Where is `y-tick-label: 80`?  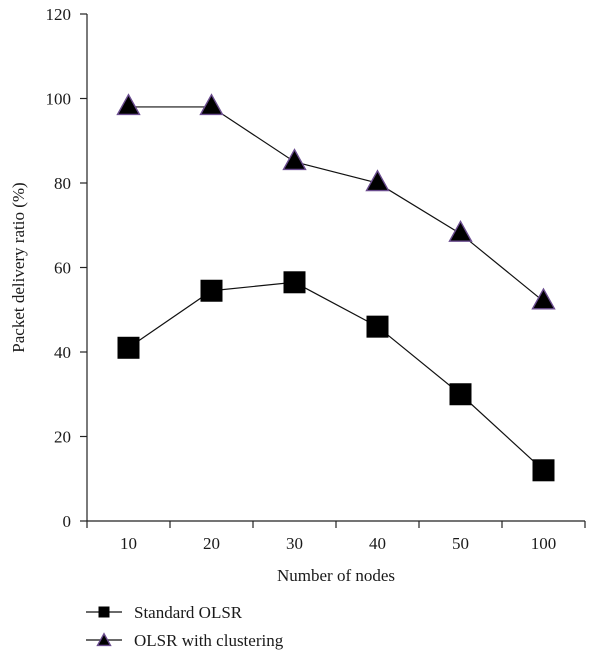 y-tick-label: 80 is located at coordinates (62, 183).